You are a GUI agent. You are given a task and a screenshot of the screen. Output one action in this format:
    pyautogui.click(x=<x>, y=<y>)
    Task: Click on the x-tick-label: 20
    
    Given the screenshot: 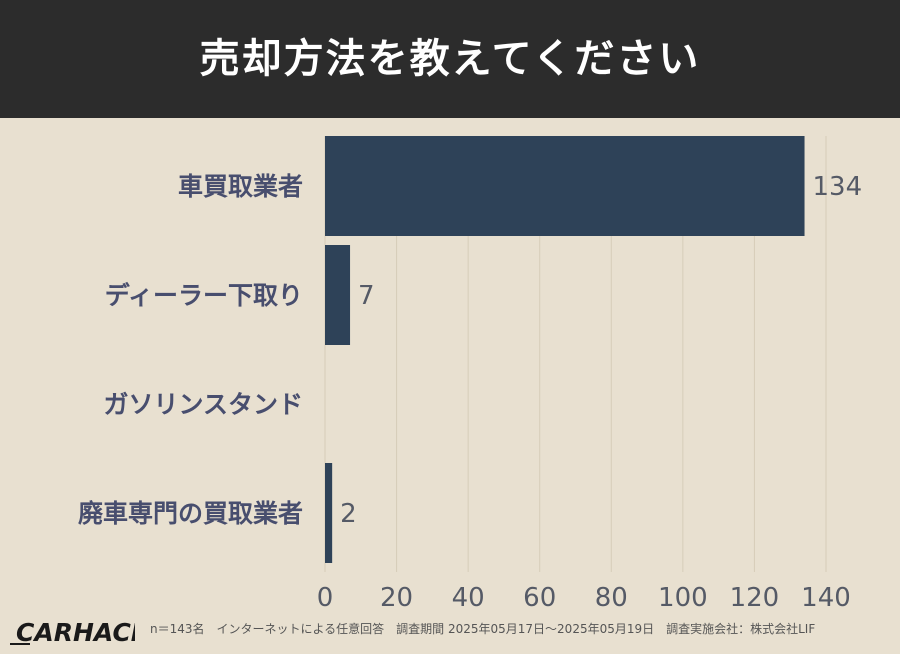 What is the action you would take?
    pyautogui.click(x=396, y=598)
    